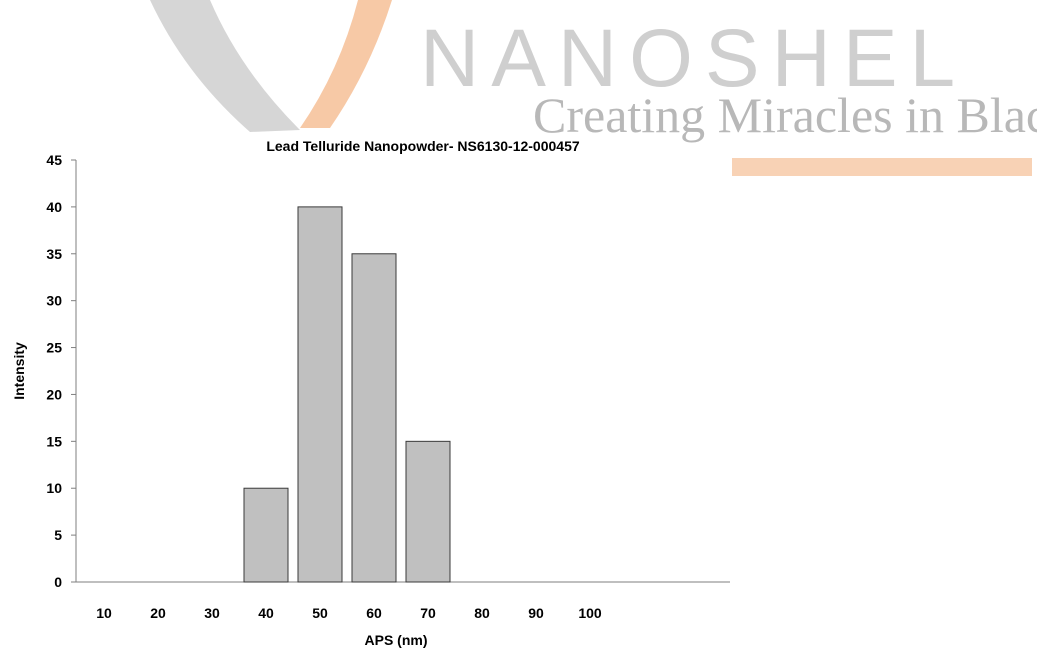 The image size is (1037, 651). Describe the element at coordinates (61, 371) in the screenshot. I see `y-axis-ticks: 0 5 10 15 20 25 30 35 40 45` at that location.